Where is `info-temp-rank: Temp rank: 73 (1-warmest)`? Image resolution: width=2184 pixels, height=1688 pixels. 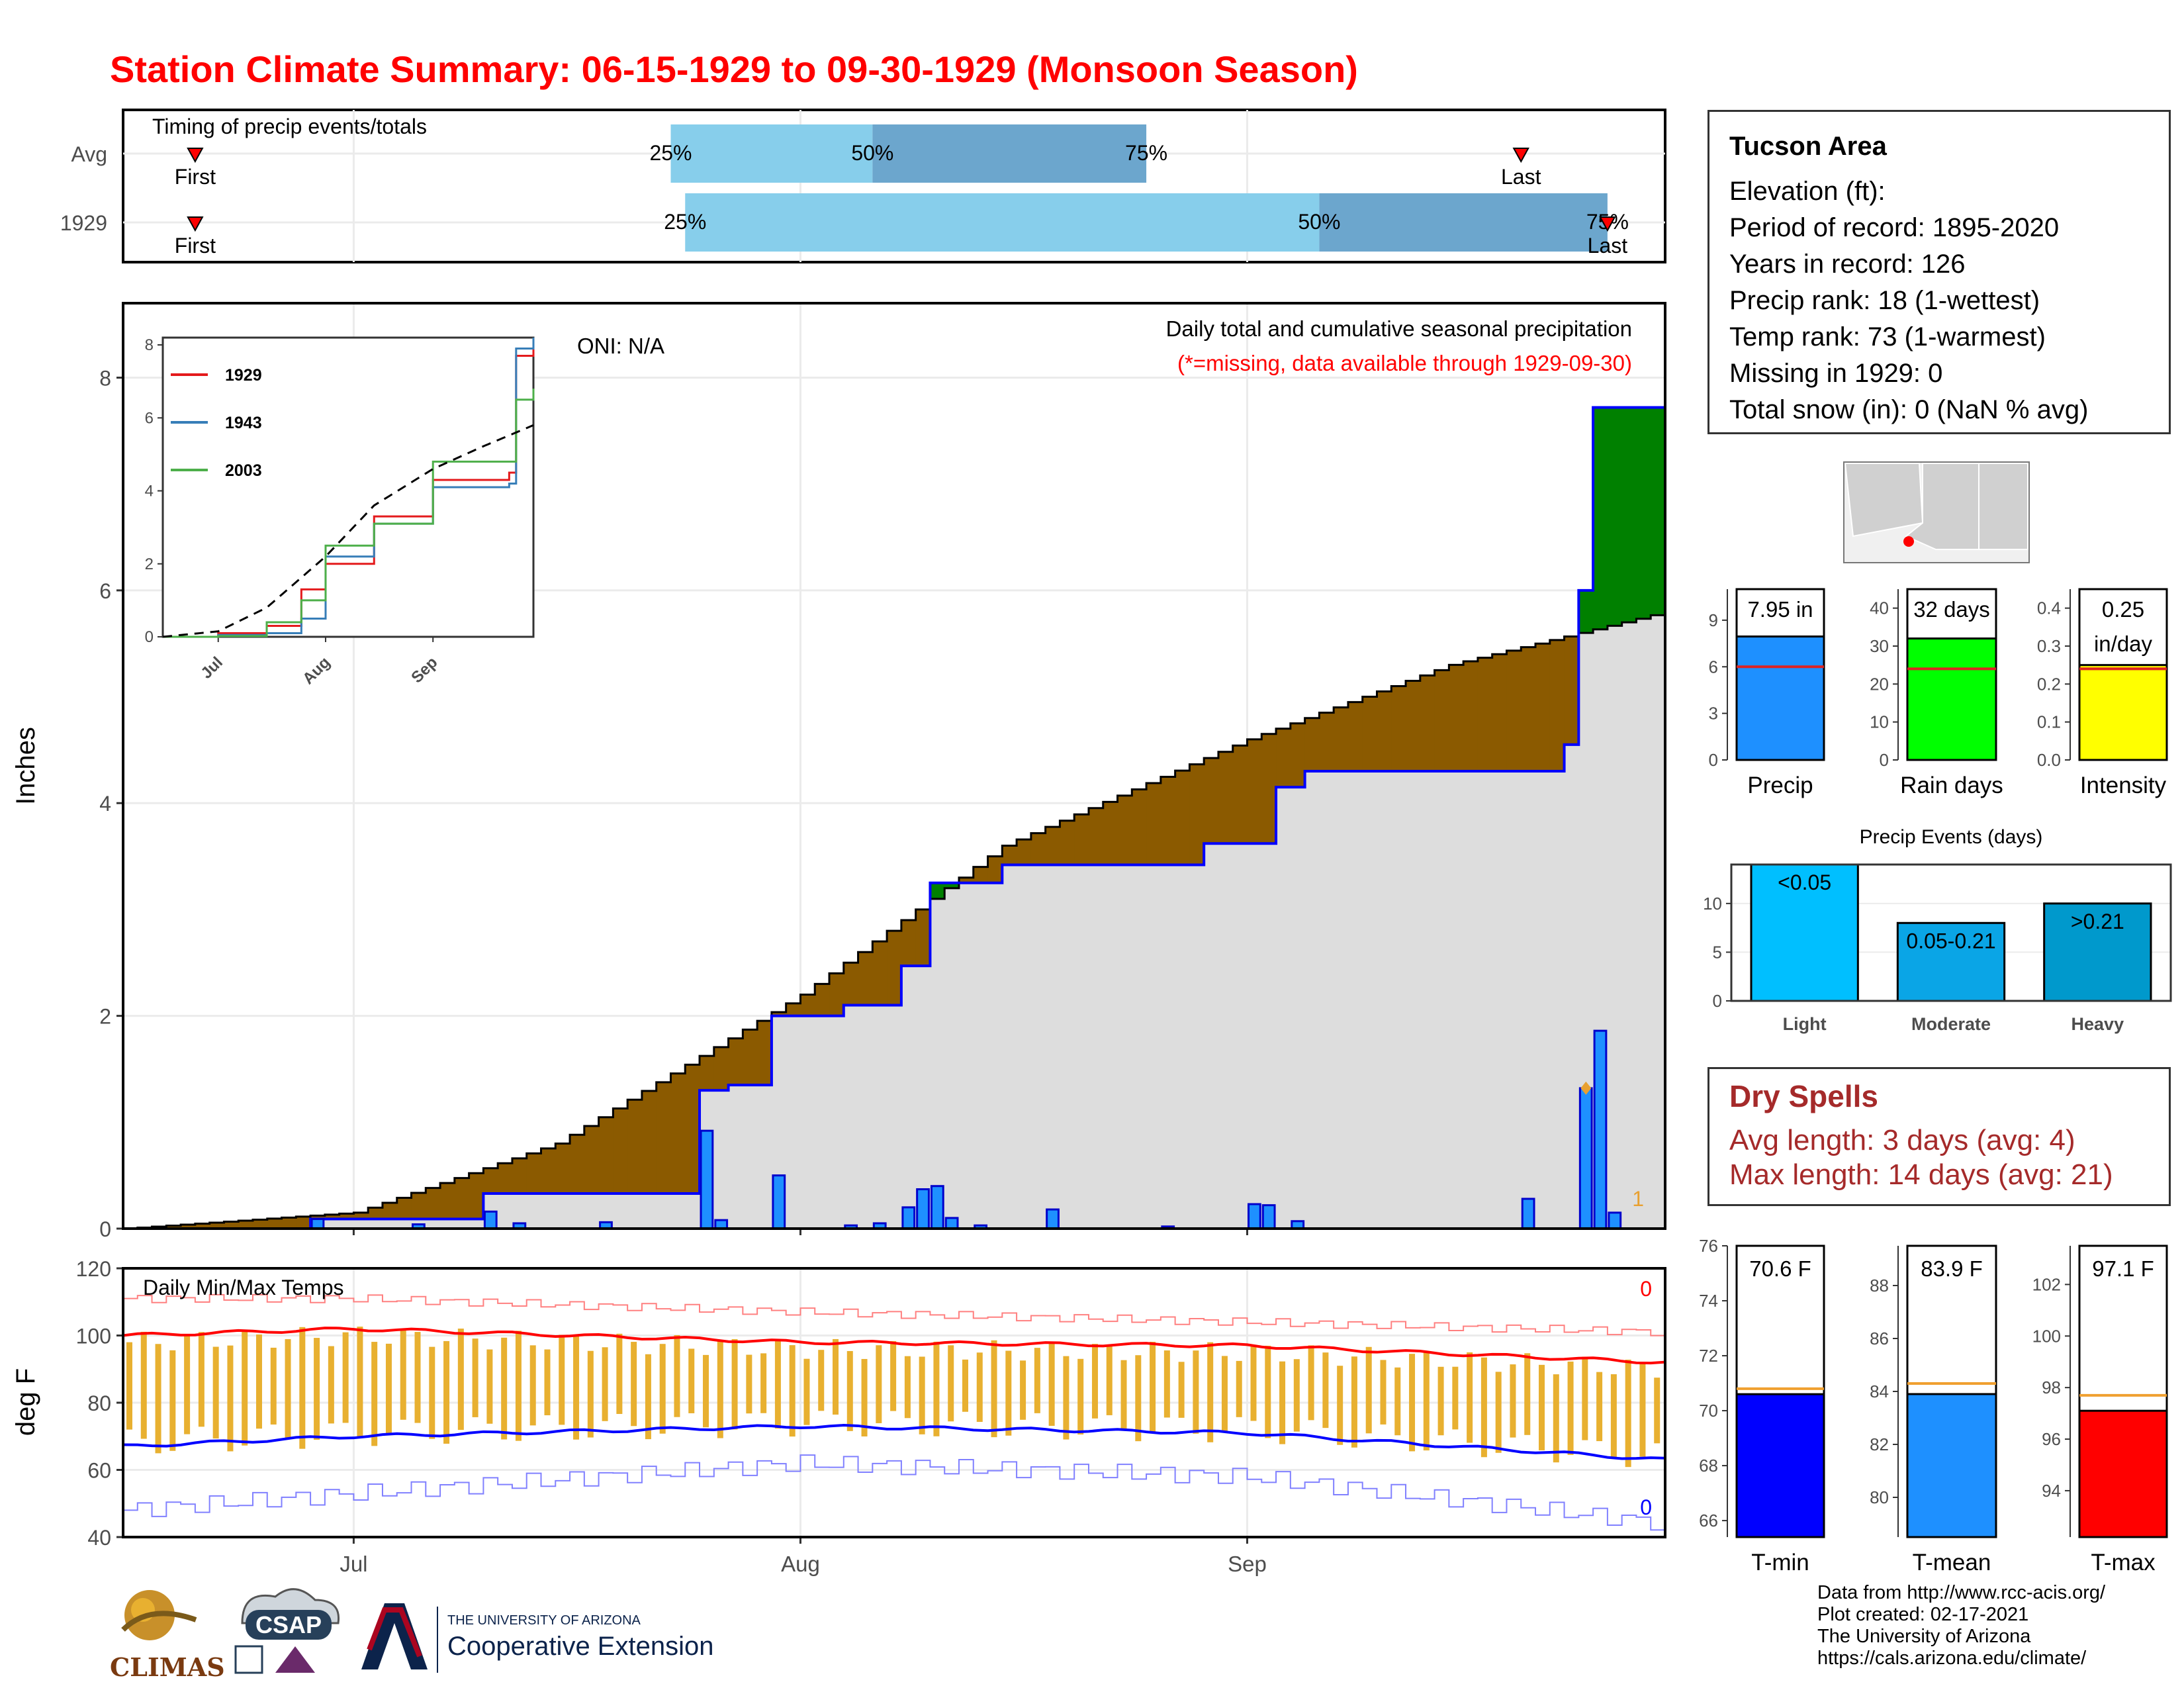 info-temp-rank: Temp rank: 73 (1-warmest) is located at coordinates (1888, 337).